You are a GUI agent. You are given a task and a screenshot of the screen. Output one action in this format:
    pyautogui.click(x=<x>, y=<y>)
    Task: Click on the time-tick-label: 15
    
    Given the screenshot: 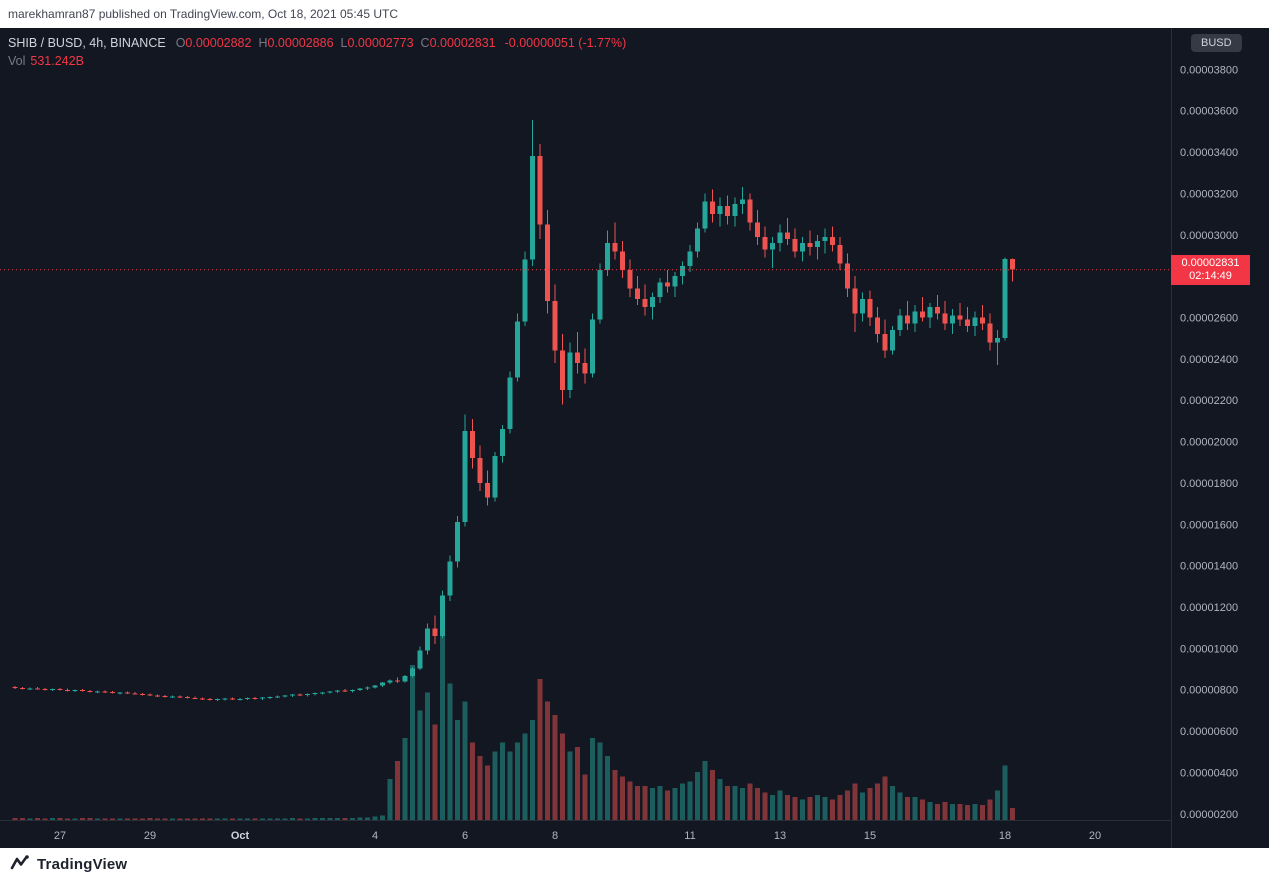 What is the action you would take?
    pyautogui.click(x=870, y=836)
    